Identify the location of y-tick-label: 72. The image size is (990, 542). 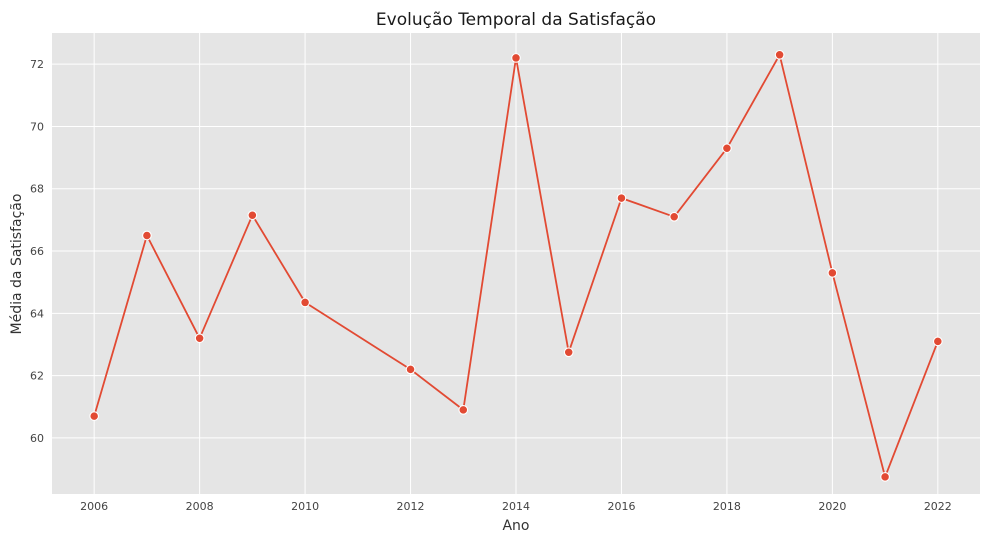
(37, 64).